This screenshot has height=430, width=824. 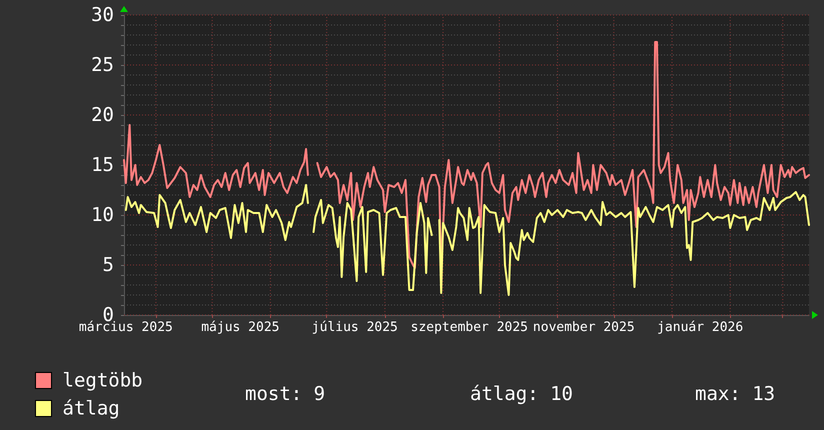 I want to click on y-tick-label: 20, so click(x=102, y=115).